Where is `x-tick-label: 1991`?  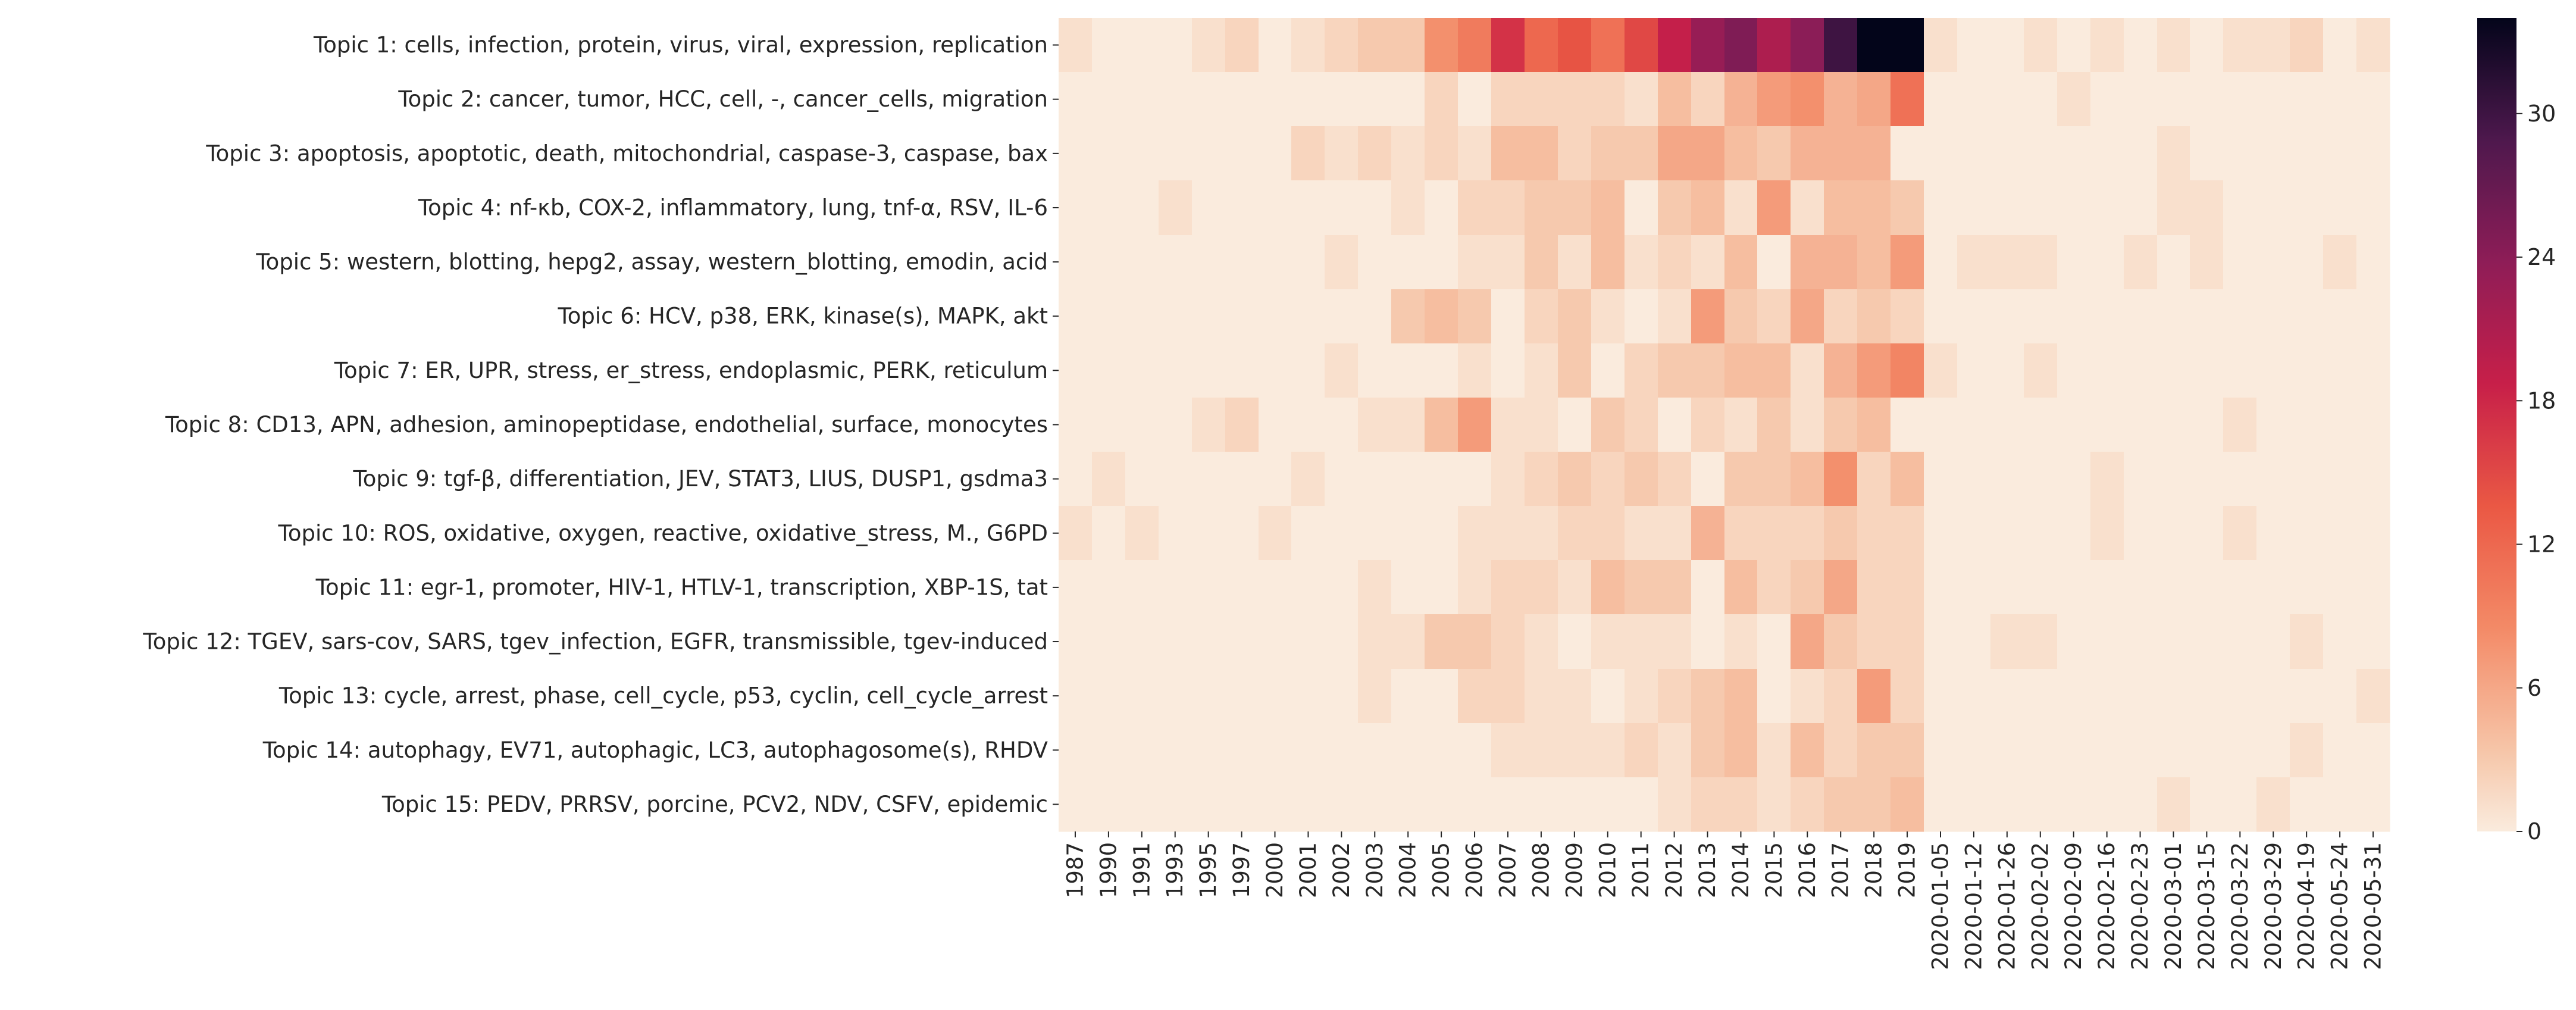
x-tick-label: 1991 is located at coordinates (1141, 870).